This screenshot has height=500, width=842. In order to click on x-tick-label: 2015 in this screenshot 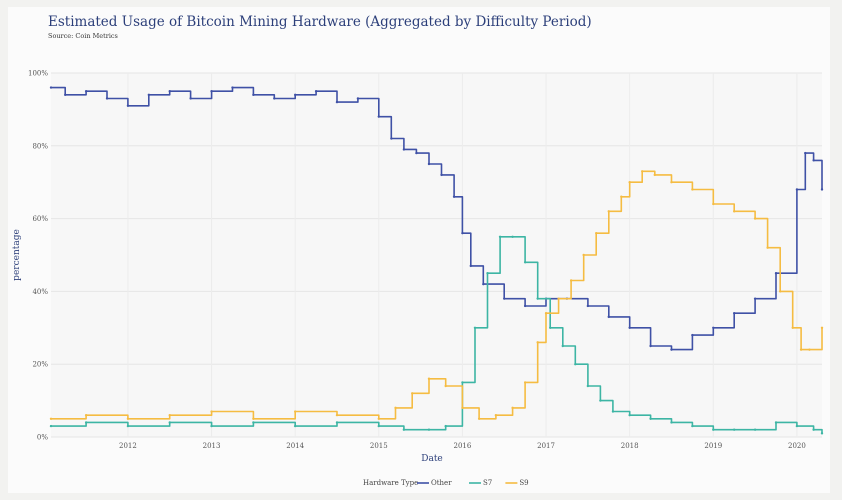, I will do `click(379, 446)`.